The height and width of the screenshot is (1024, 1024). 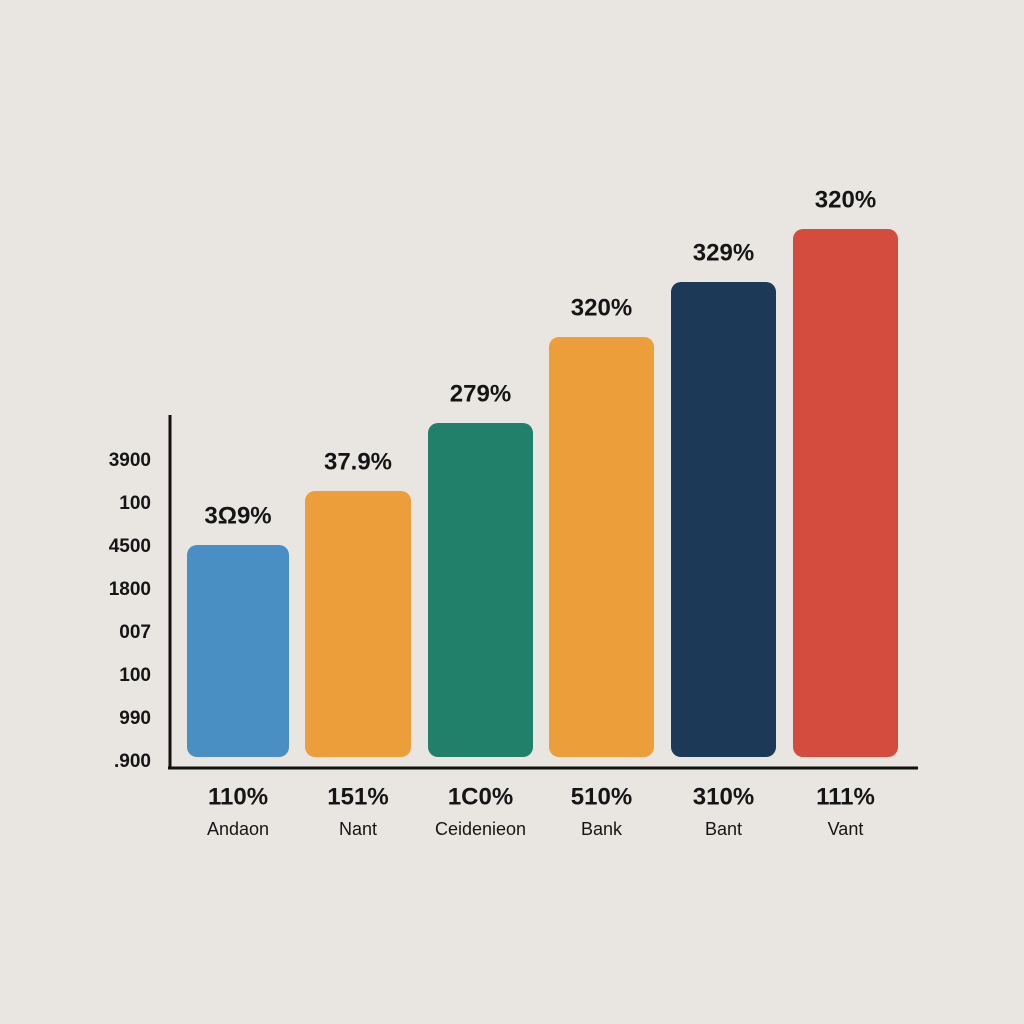 I want to click on bar-bottom-label: 1C0%, so click(x=480, y=796).